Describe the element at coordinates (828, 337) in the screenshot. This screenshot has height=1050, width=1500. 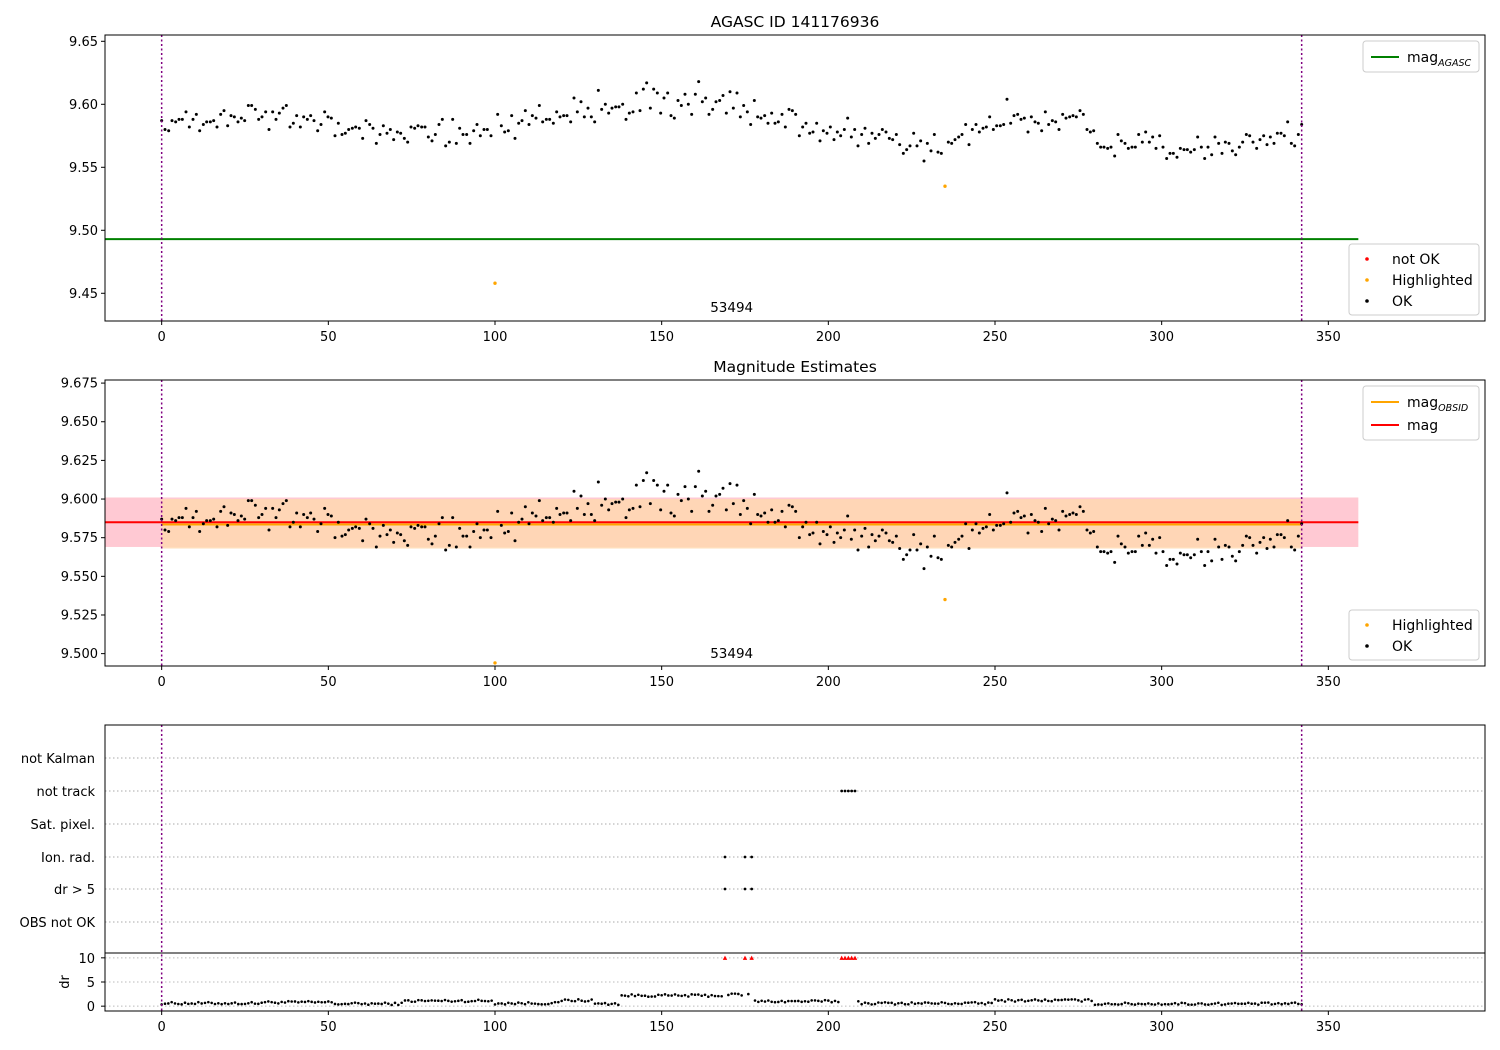
I see `x-tick-label: 200` at that location.